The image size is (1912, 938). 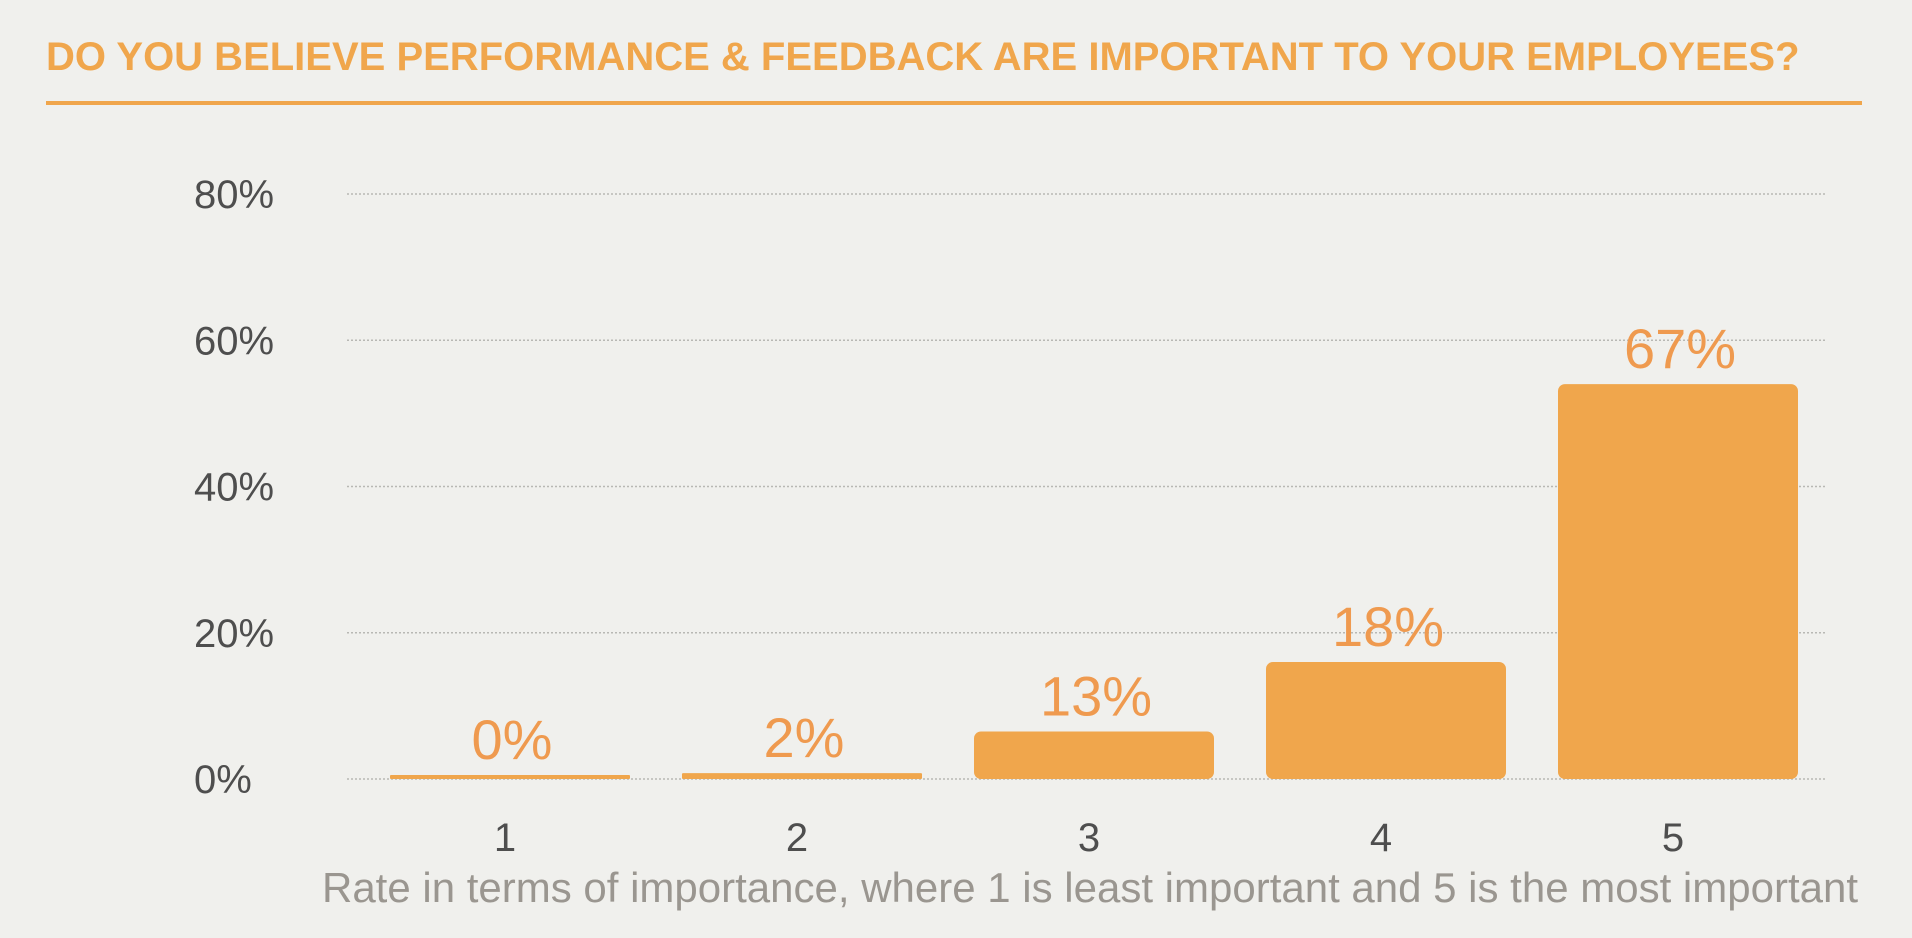 I want to click on data-label: 0%, so click(x=512, y=739).